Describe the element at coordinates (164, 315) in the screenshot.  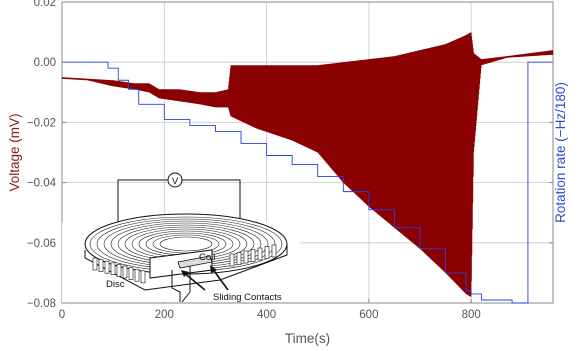
I see `x-tick-label: 200` at that location.